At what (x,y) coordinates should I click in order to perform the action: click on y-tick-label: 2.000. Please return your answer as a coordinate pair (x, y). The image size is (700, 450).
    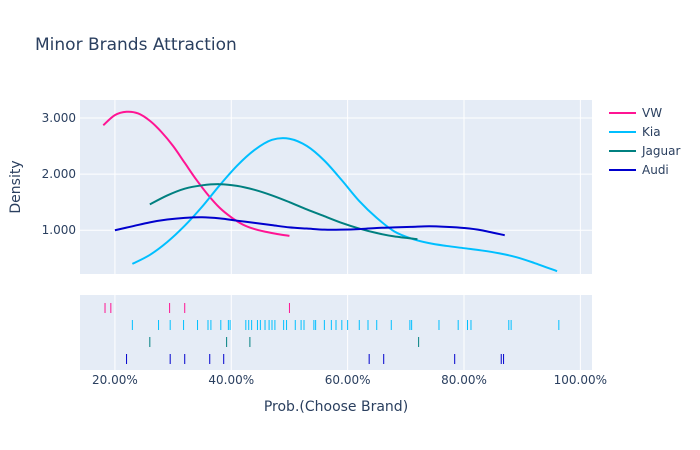
    Looking at the image, I should click on (59, 174).